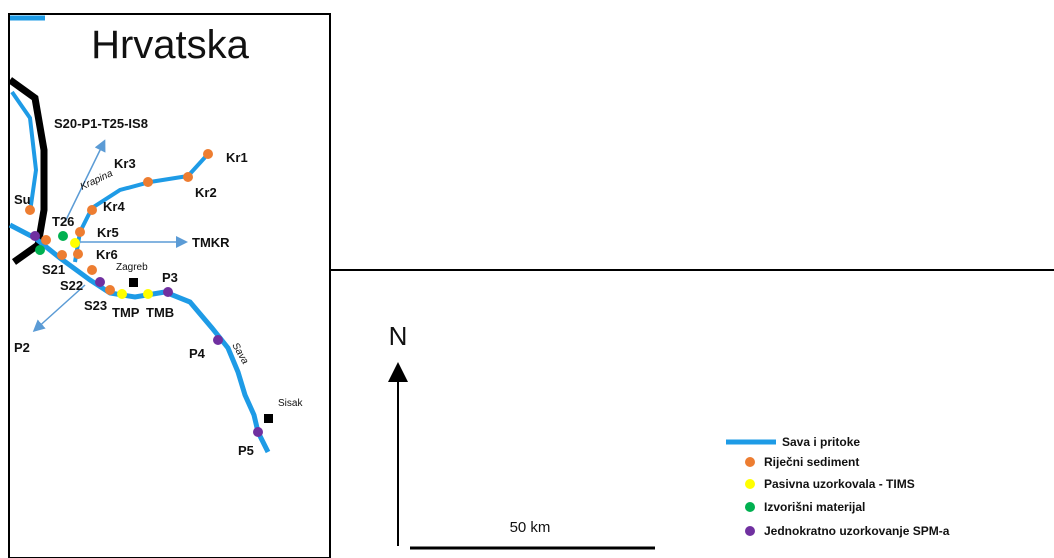 The width and height of the screenshot is (1054, 558). I want to click on site-label: S23, so click(95, 305).